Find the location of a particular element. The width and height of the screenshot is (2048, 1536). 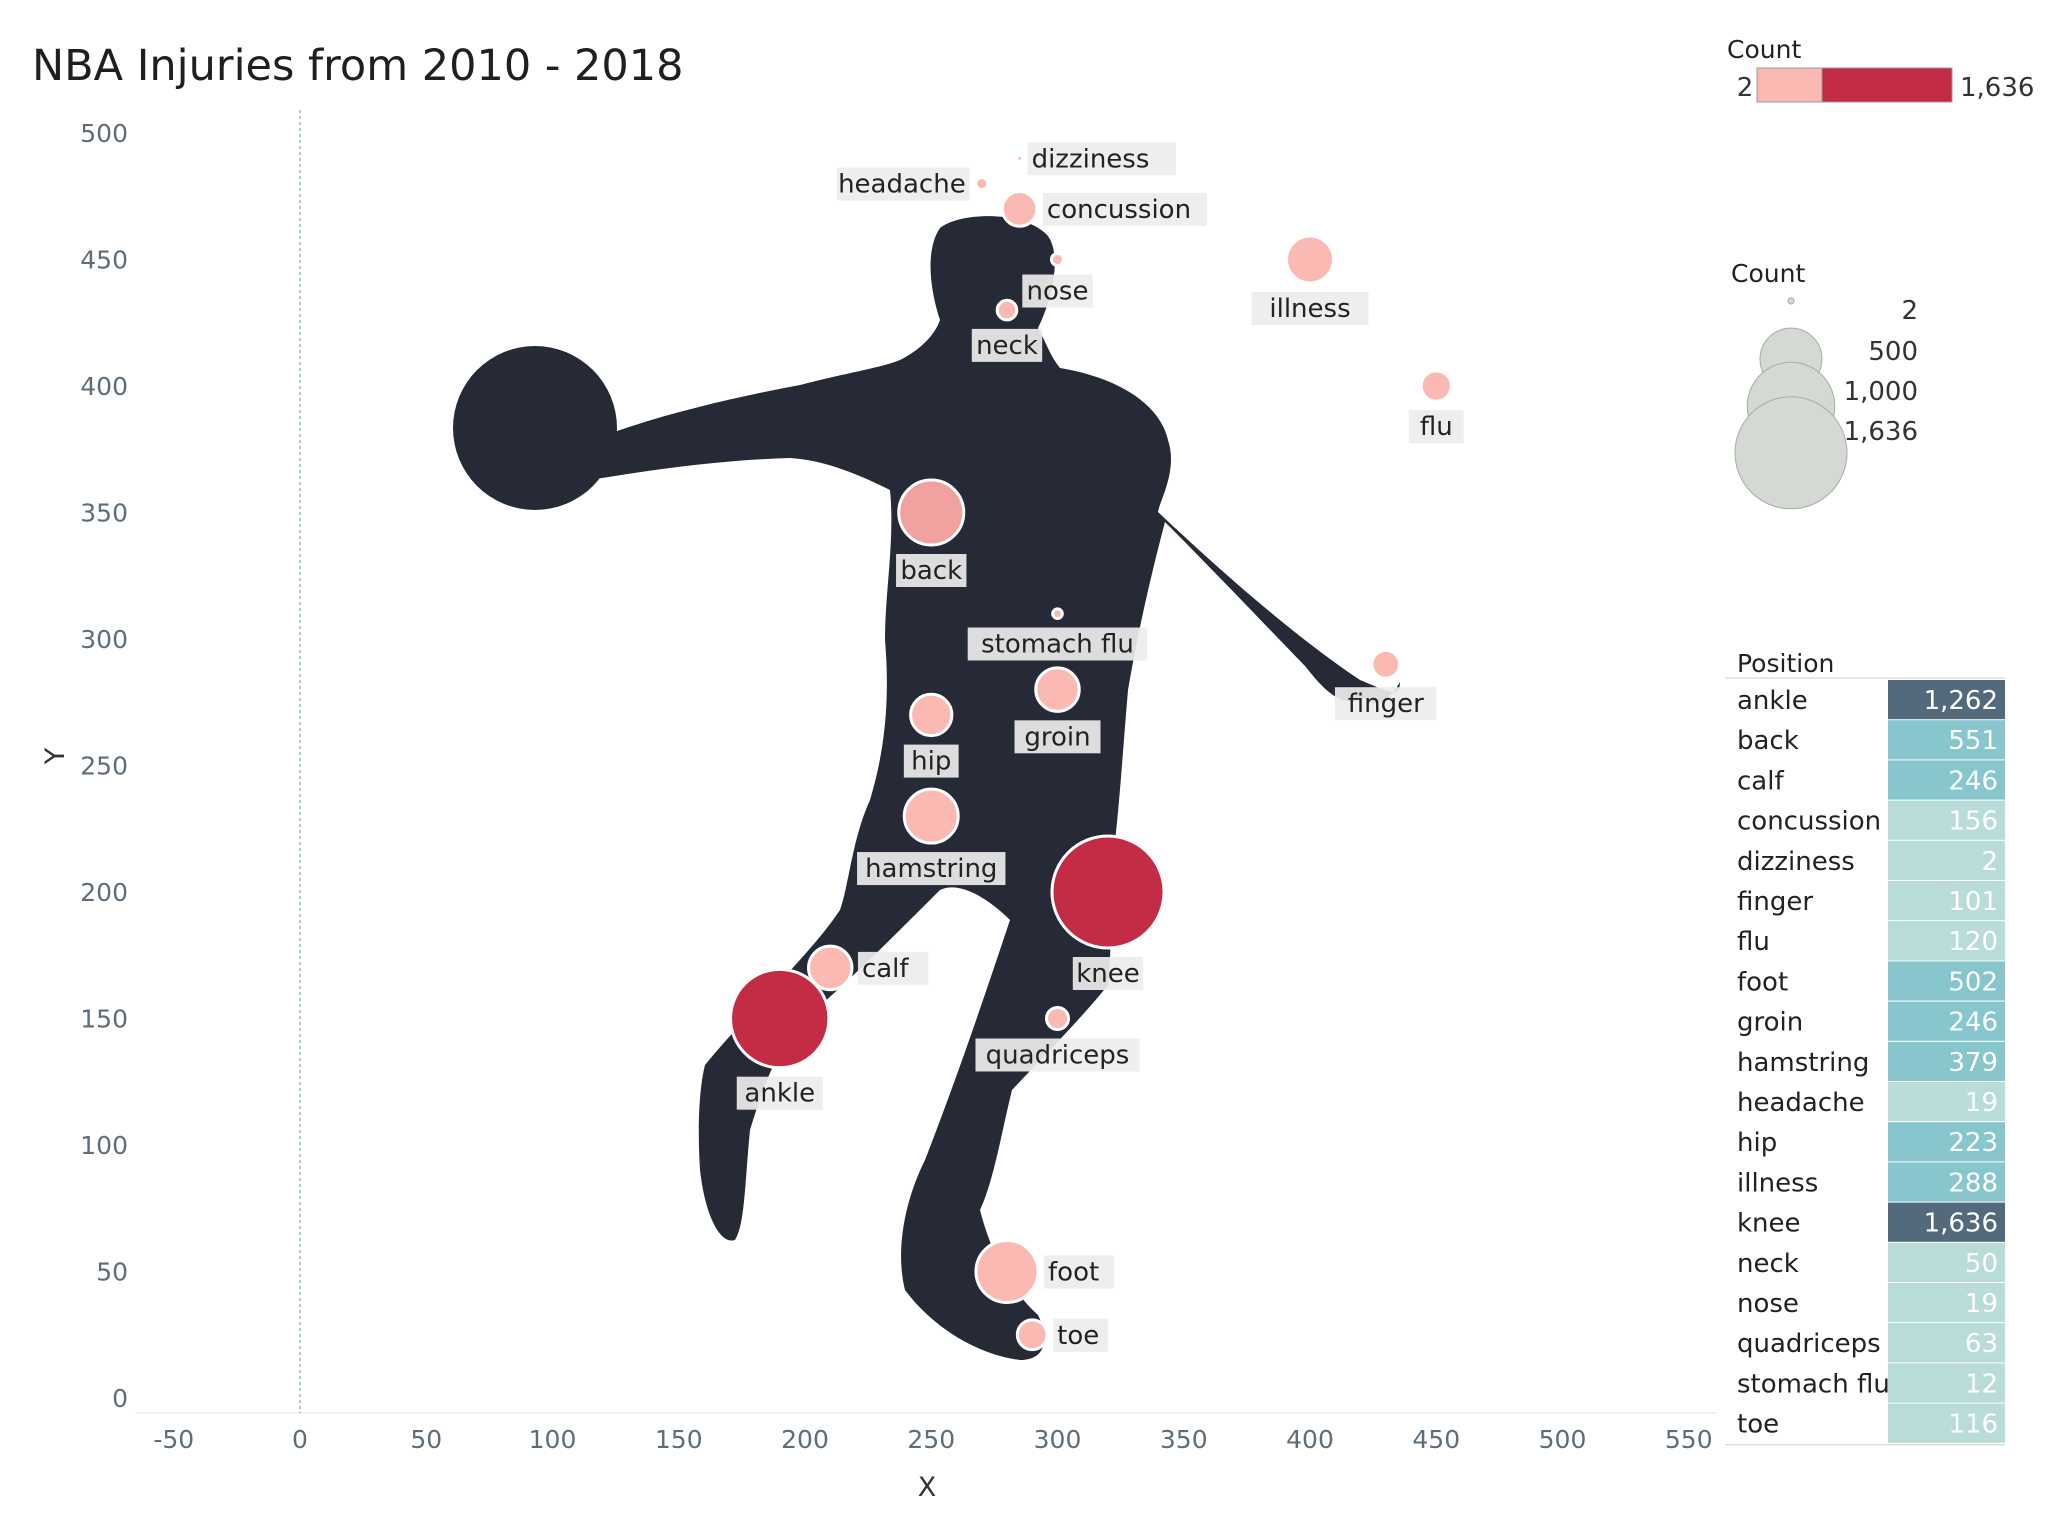

x-tick-label: 150 is located at coordinates (679, 1439).